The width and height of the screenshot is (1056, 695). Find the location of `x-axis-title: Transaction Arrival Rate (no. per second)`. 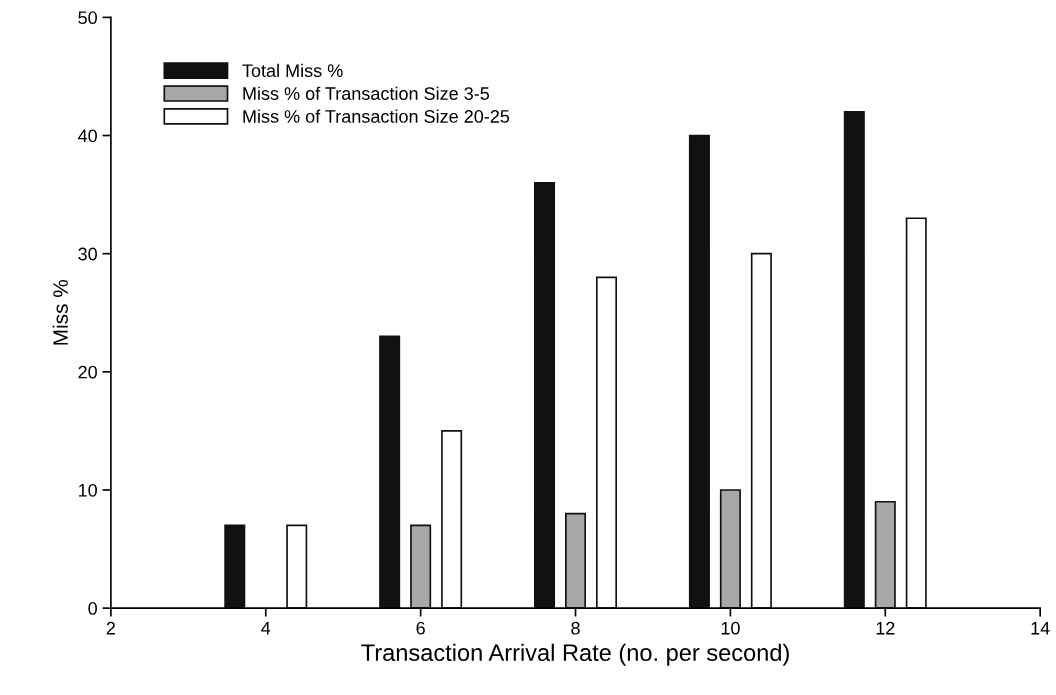

x-axis-title: Transaction Arrival Rate (no. per second) is located at coordinates (575, 654).